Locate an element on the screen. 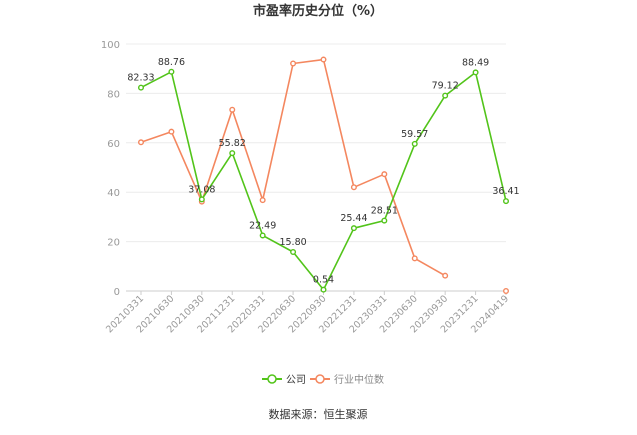 The width and height of the screenshot is (637, 435). data-label: 88.76 is located at coordinates (171, 62).